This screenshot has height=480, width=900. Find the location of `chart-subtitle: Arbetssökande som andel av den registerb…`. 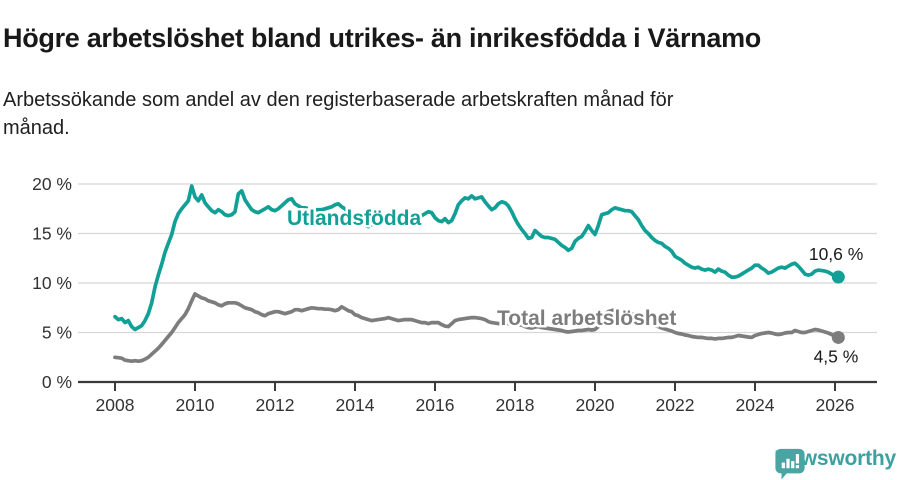

chart-subtitle: Arbetssökande som andel av den registerb… is located at coordinates (338, 114).